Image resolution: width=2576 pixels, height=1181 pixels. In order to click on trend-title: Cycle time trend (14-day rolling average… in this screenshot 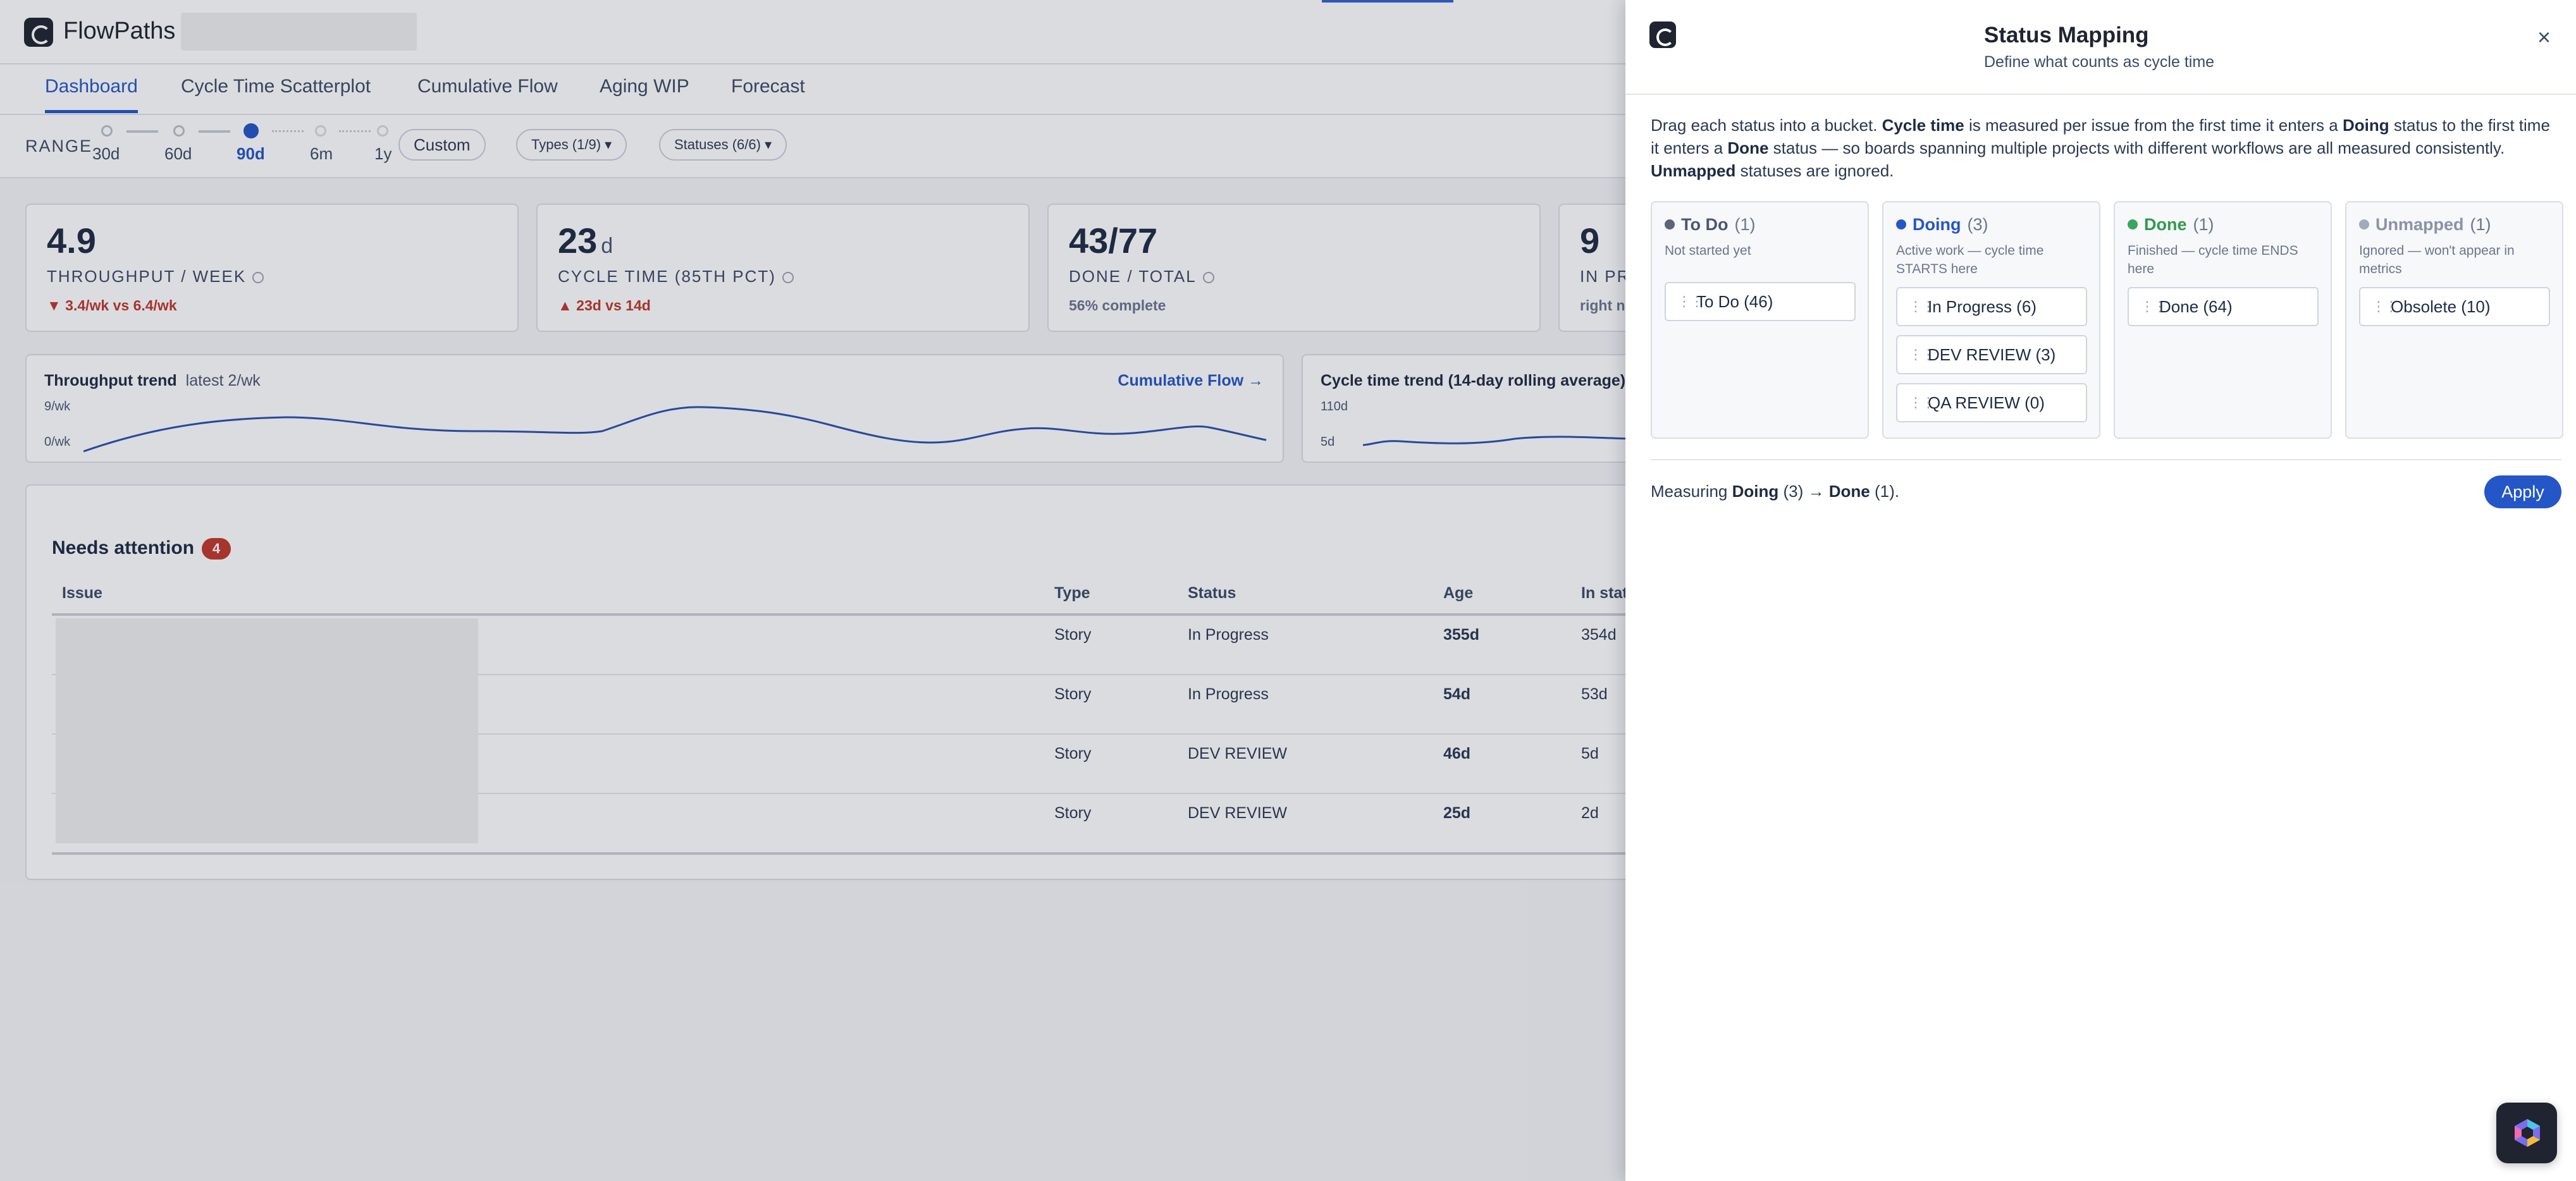, I will do `click(1474, 380)`.